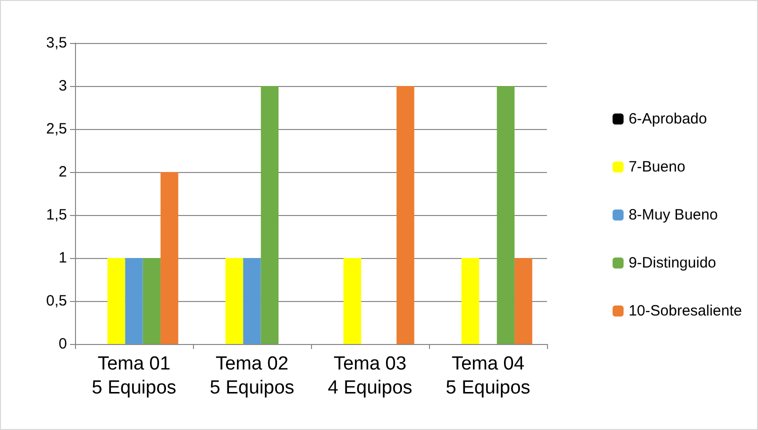 This screenshot has width=758, height=430. What do you see at coordinates (56, 129) in the screenshot?
I see `y-tick-label: 2,5` at bounding box center [56, 129].